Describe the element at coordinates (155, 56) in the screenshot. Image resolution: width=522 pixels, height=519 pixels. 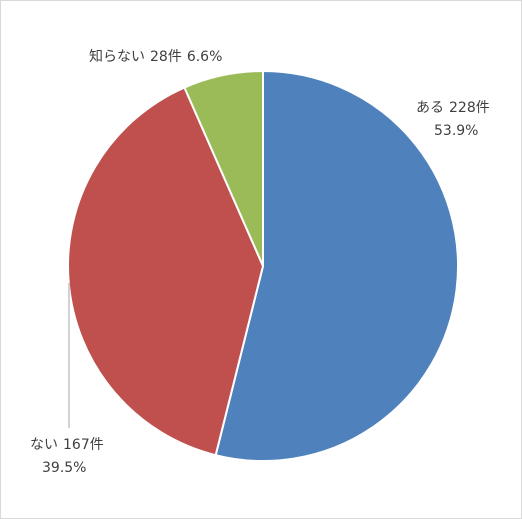
I see `slice-label-知らない: 知らない 28件 6.6%` at that location.